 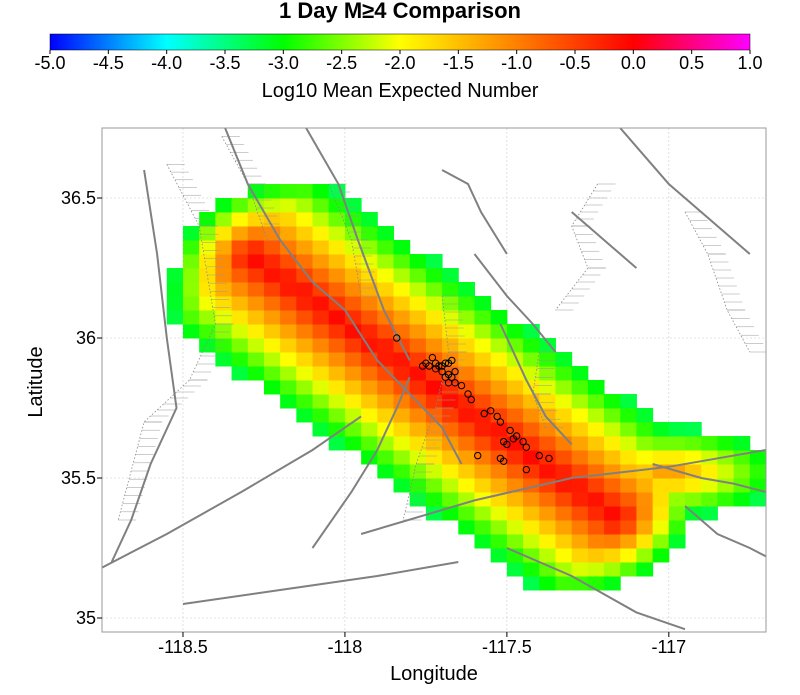 I want to click on colorbar-tick-label: -3.5, so click(x=224, y=63).